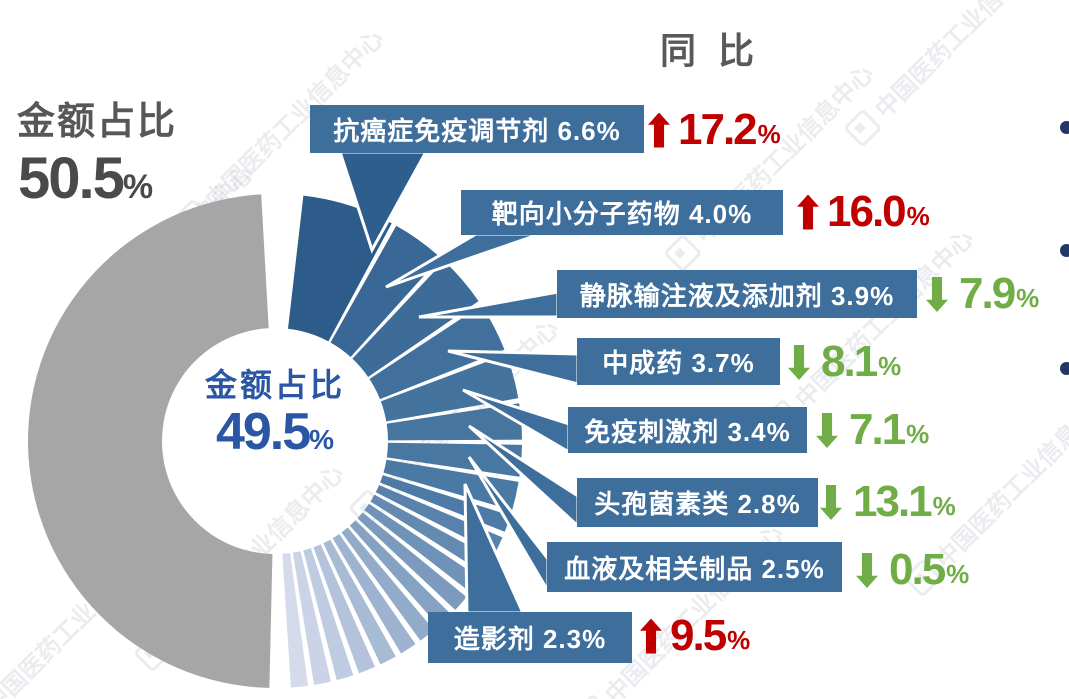  Describe the element at coordinates (530, 637) in the screenshot. I see `callout-box-造影剂: 造影剂 2.3%` at that location.